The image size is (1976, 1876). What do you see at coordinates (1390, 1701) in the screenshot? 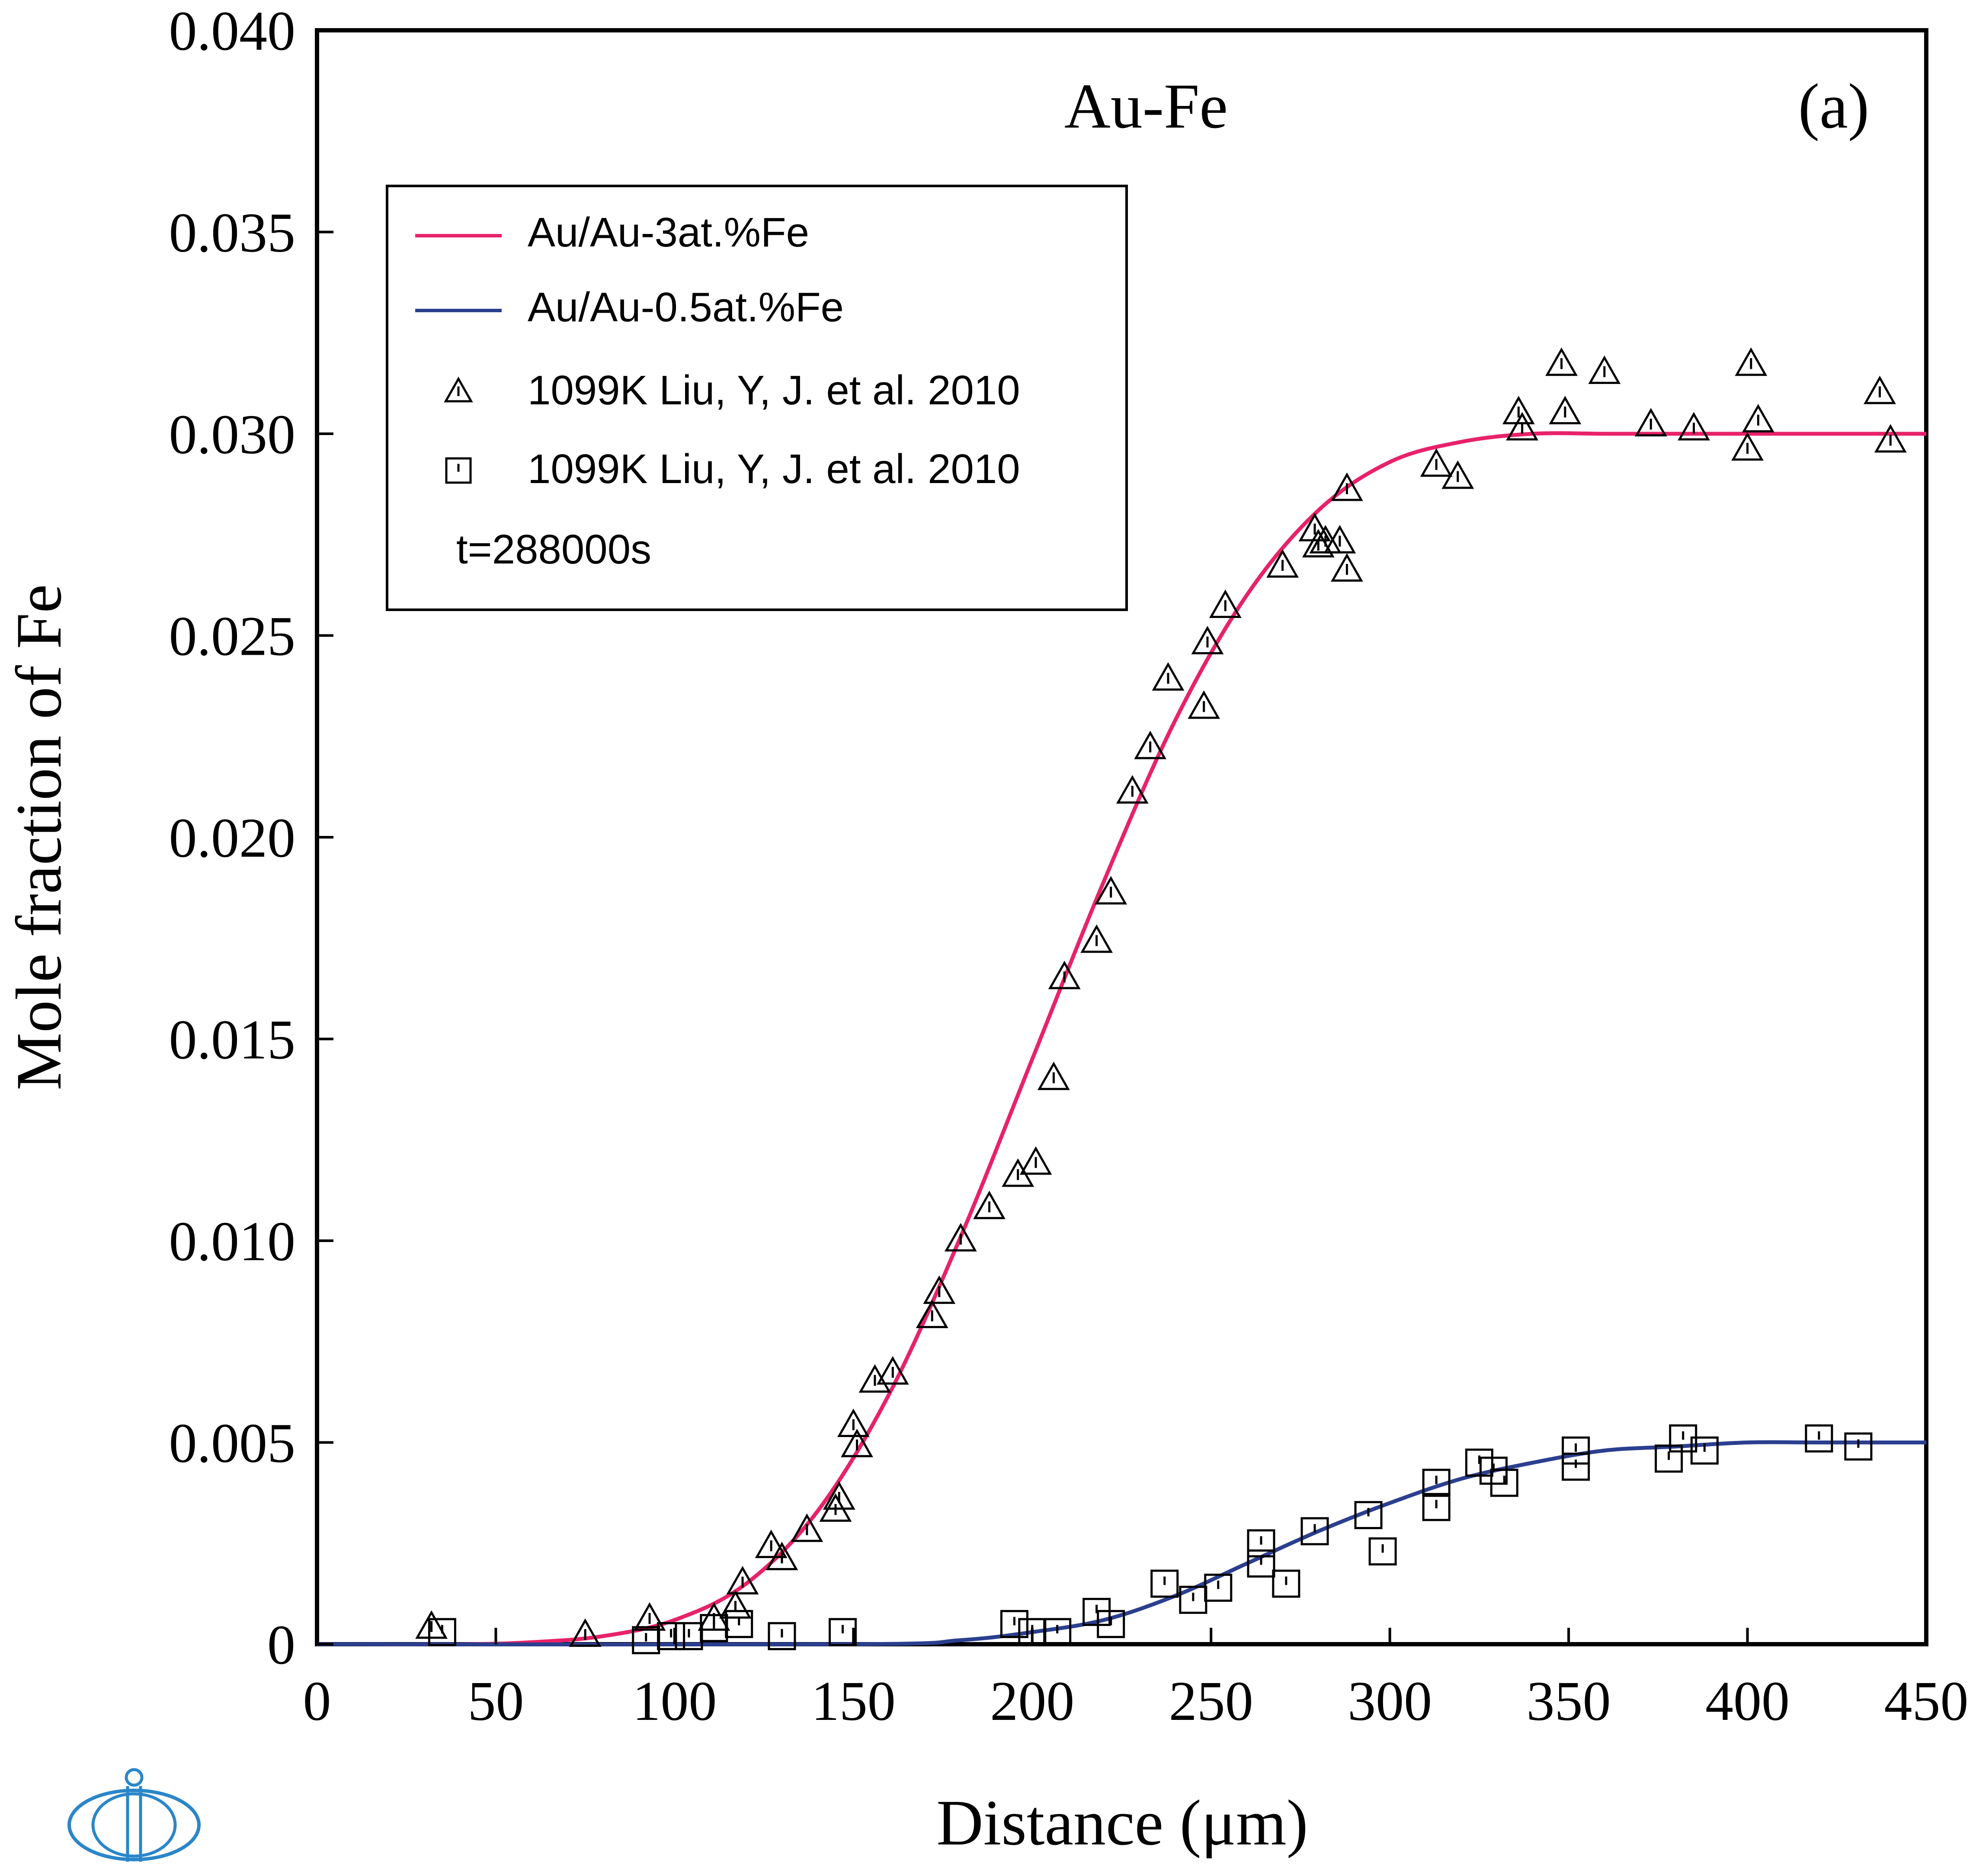
I see `x-tick-label: 300` at bounding box center [1390, 1701].